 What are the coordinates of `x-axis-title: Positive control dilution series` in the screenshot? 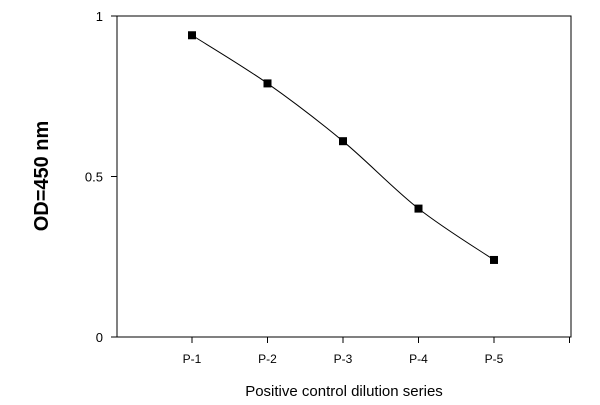 It's located at (344, 391).